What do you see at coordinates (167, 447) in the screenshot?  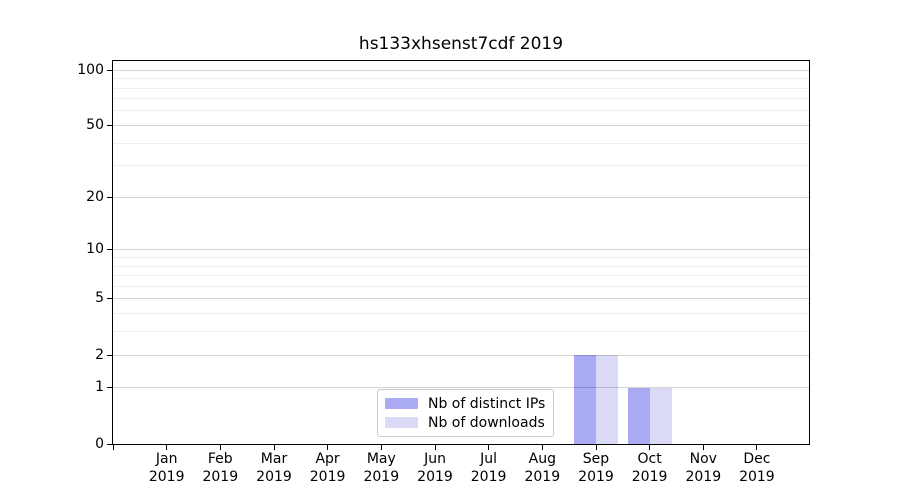 I see `x-tick-jan` at bounding box center [167, 447].